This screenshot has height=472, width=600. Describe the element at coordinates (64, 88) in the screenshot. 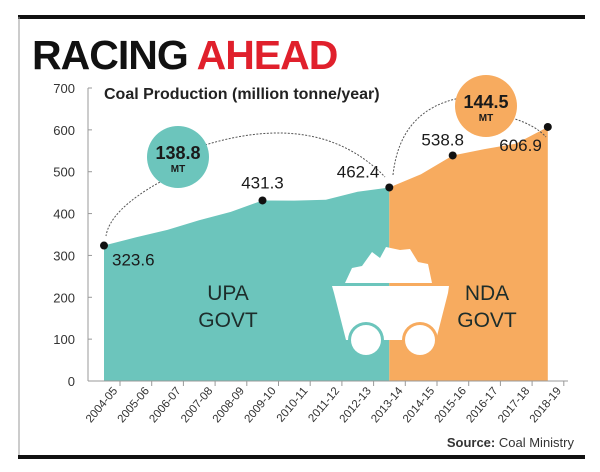

I see `y-tick-label: 700` at that location.